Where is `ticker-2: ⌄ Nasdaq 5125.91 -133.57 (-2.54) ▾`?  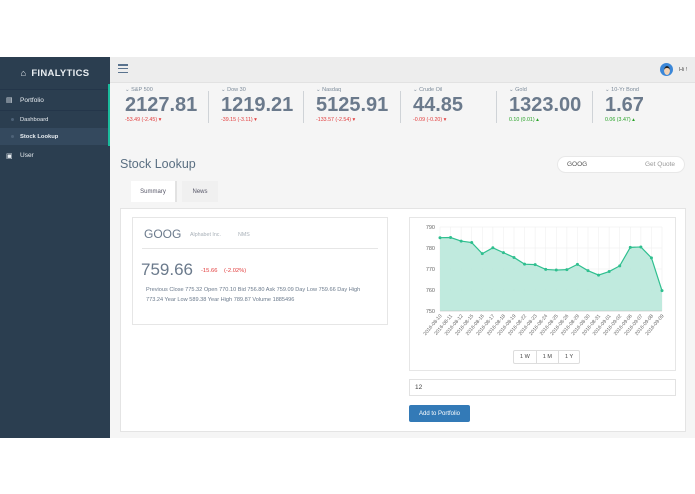 ticker-2: ⌄ Nasdaq 5125.91 -133.57 (-2.54) ▾ is located at coordinates (352, 112).